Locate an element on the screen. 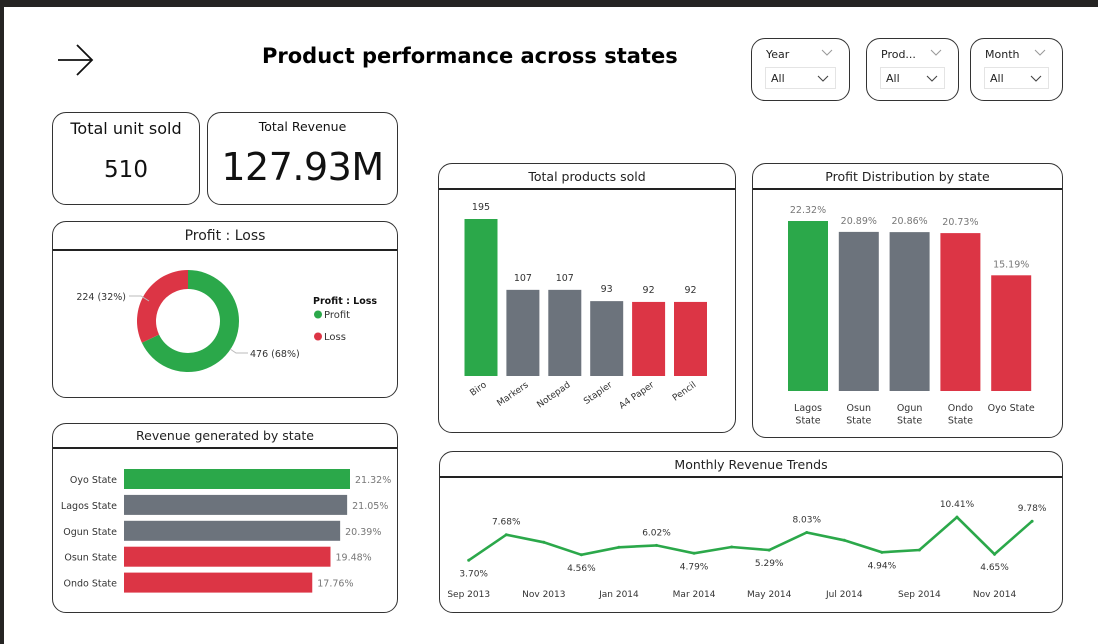 Image resolution: width=1098 pixels, height=644 pixels. legend-label-profit: Profit is located at coordinates (337, 315).